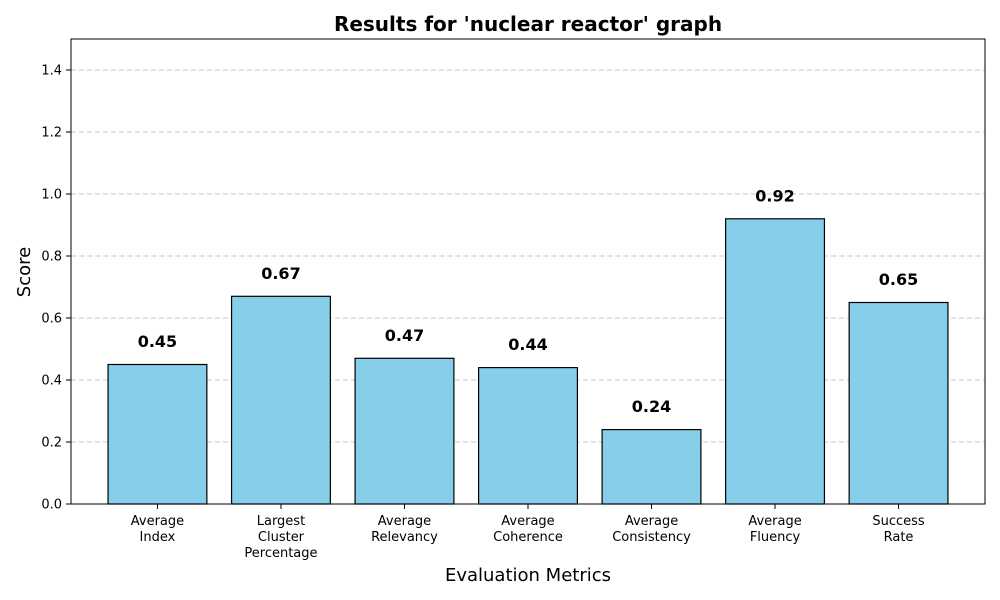 This screenshot has width=1000, height=600. What do you see at coordinates (774, 529) in the screenshot?
I see `x-tick-label: Average Fluency` at bounding box center [774, 529].